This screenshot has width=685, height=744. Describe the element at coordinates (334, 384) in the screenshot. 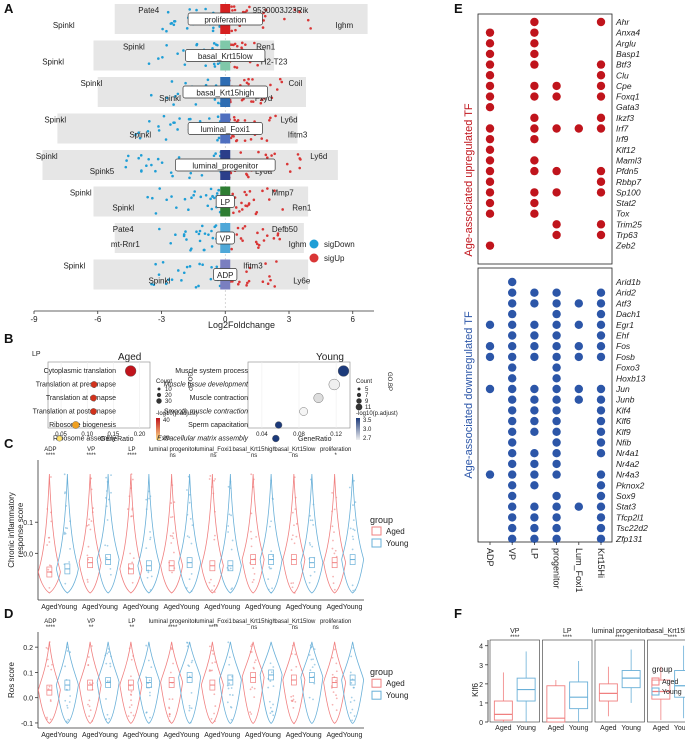

I see `go-term-dot` at that location.